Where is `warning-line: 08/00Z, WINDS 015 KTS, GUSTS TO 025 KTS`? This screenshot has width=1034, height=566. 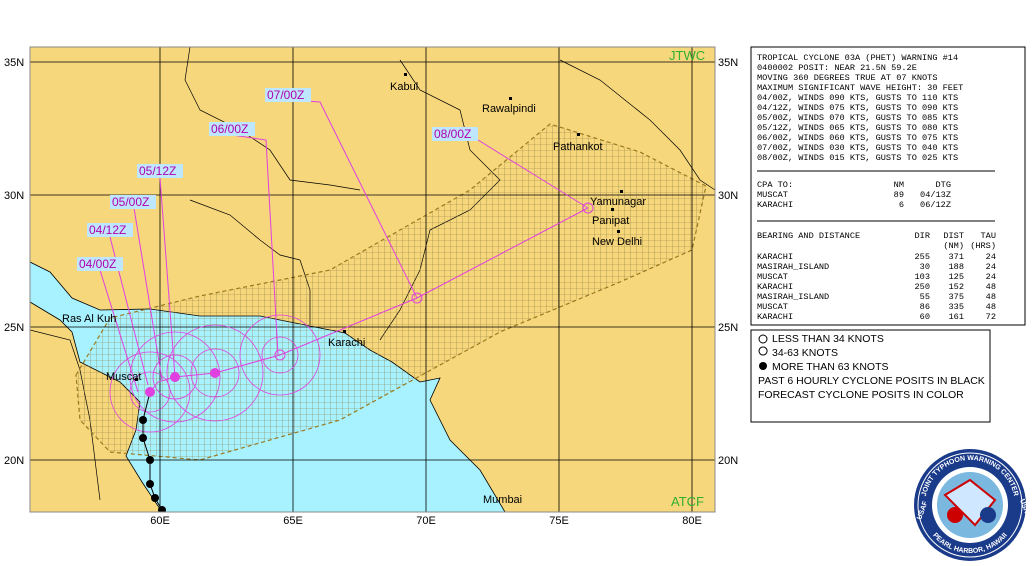
warning-line: 08/00Z, WINDS 015 KTS, GUSTS TO 025 KTS is located at coordinates (857, 158).